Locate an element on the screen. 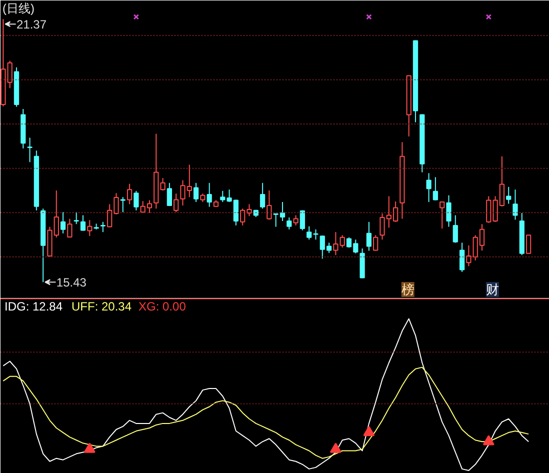  annotation: 榜 is located at coordinates (407, 289).